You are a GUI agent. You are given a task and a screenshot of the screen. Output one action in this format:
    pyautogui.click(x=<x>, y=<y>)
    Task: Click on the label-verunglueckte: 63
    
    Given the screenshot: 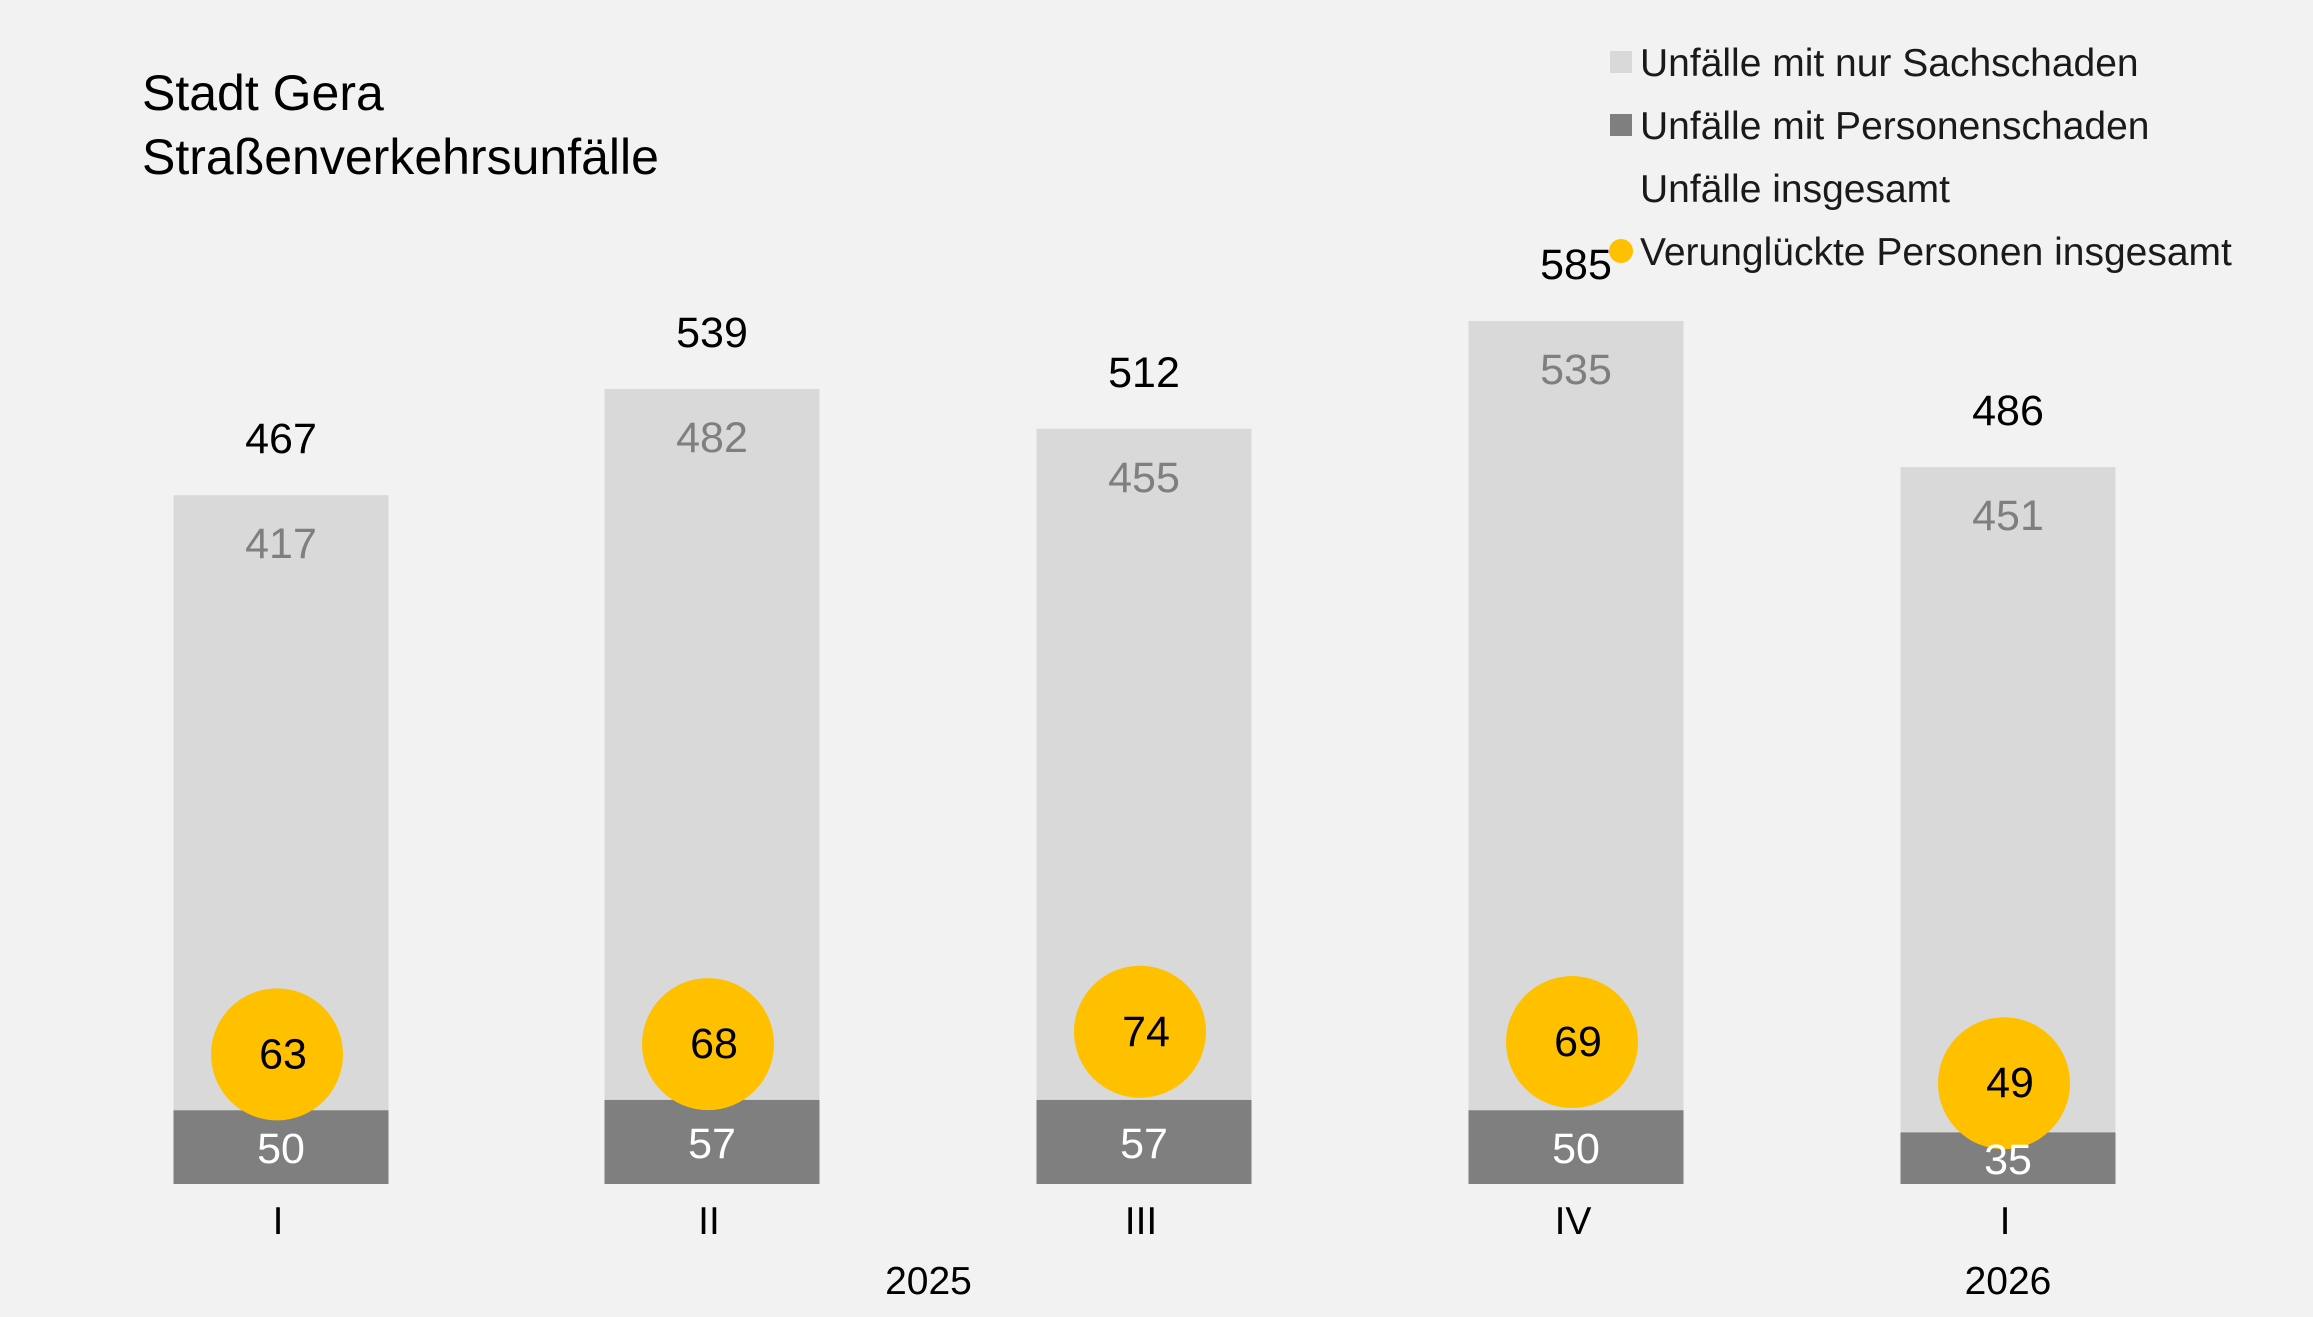 What is the action you would take?
    pyautogui.click(x=283, y=1054)
    